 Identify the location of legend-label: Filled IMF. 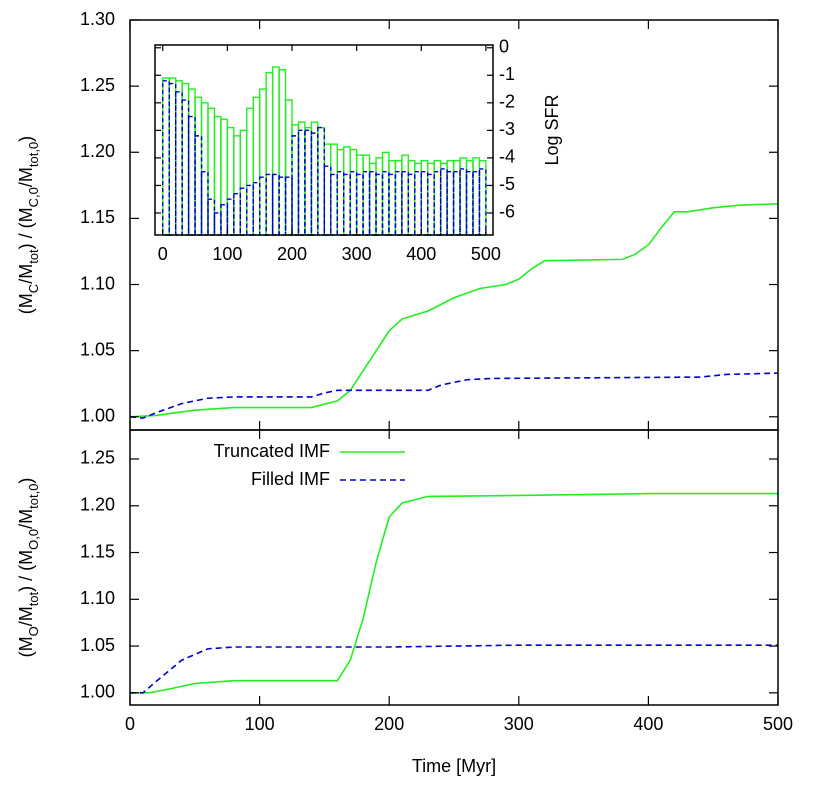
(290, 479).